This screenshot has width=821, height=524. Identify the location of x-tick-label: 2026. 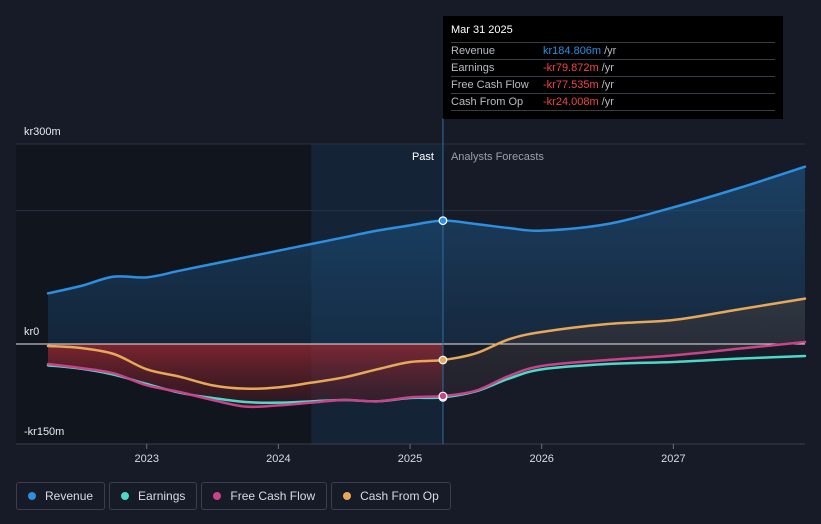
(541, 459).